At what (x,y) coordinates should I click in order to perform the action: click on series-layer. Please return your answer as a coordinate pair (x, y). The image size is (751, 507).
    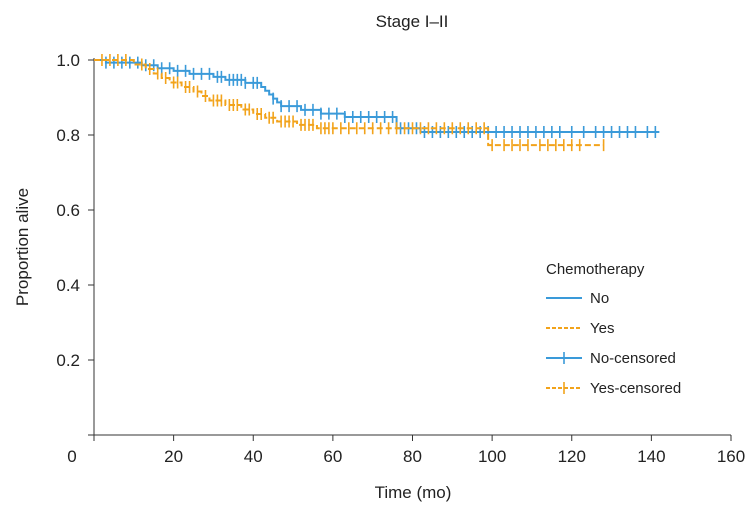
    Looking at the image, I should click on (377, 103).